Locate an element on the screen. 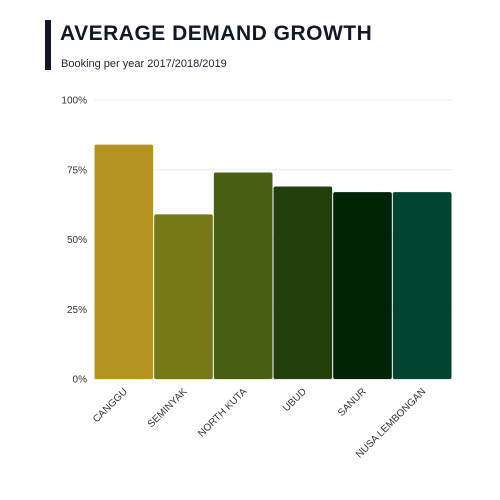  title-accent-bar is located at coordinates (48, 45).